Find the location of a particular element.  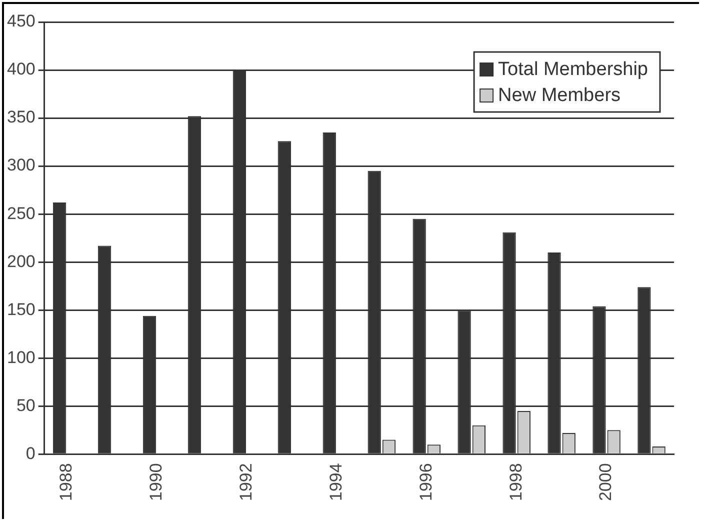

y-tick-label: 350 is located at coordinates (21, 117).